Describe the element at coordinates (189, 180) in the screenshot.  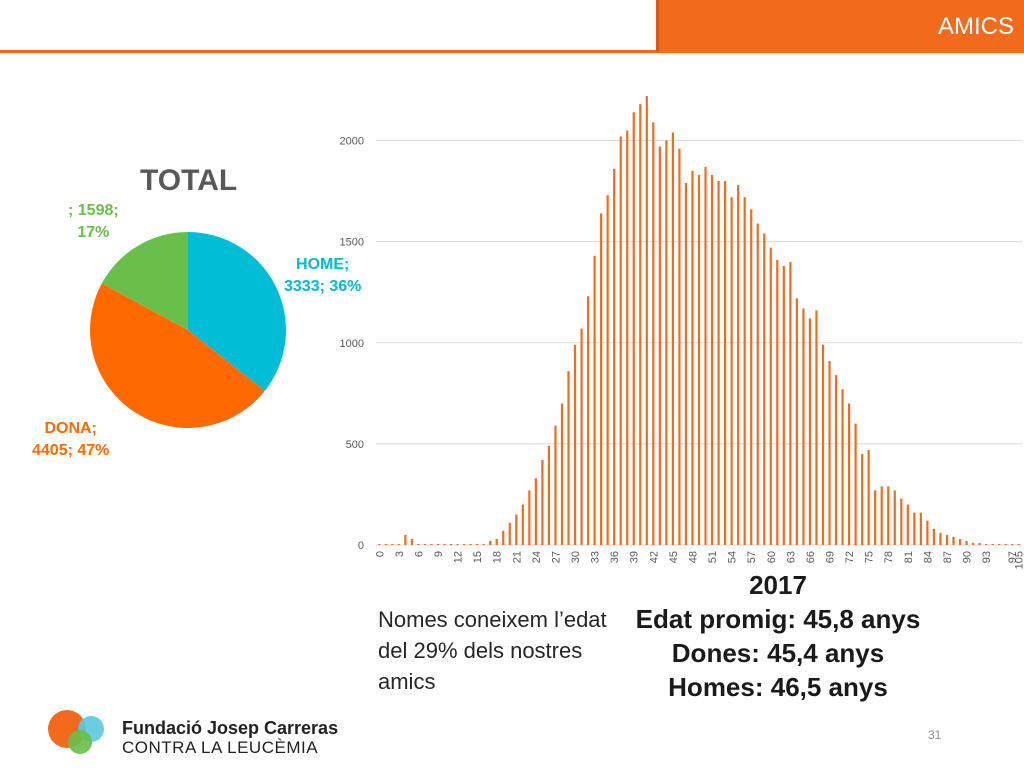
I see `pie-title: TOTAL` at that location.